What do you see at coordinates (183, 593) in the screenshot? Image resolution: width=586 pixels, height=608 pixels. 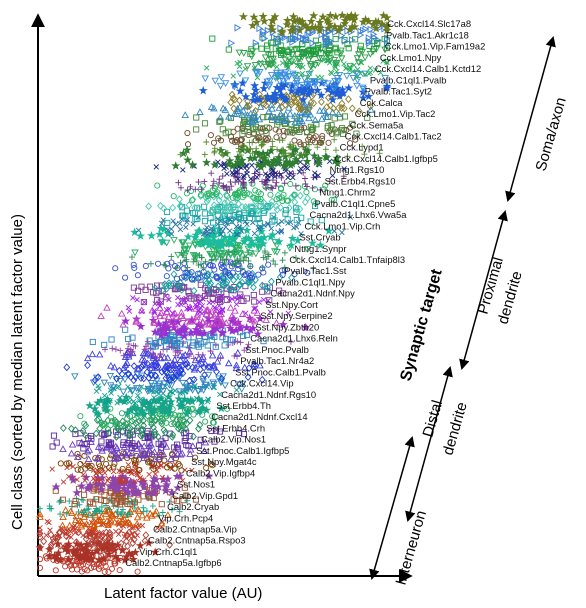 I see `x-axis-title: Latent factor value (AU)` at bounding box center [183, 593].